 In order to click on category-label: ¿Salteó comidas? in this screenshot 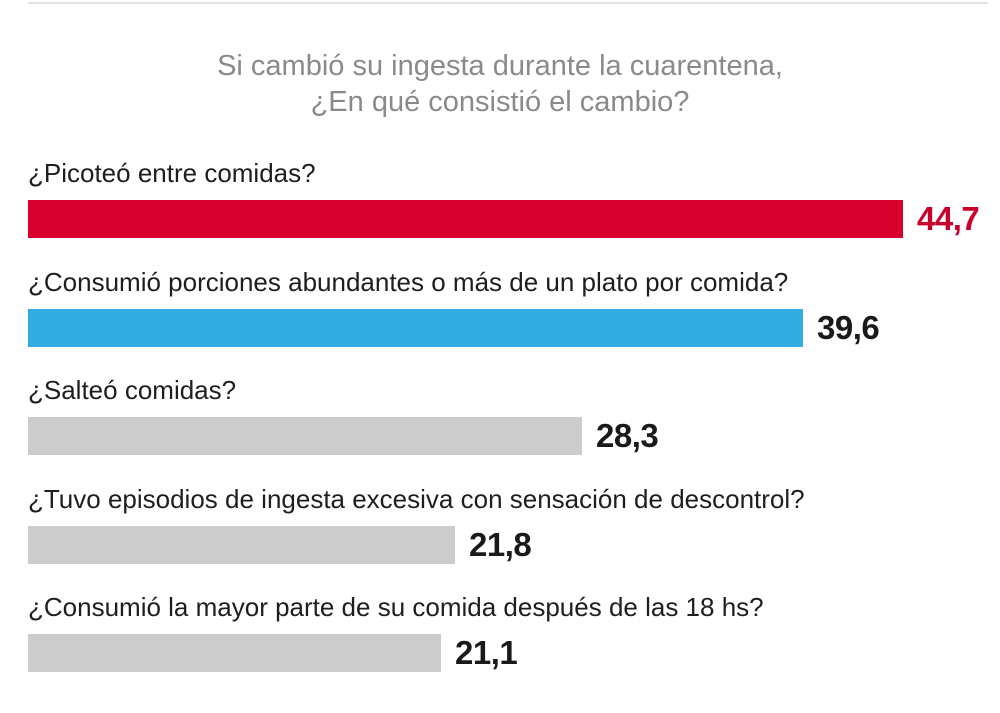, I will do `click(132, 390)`.